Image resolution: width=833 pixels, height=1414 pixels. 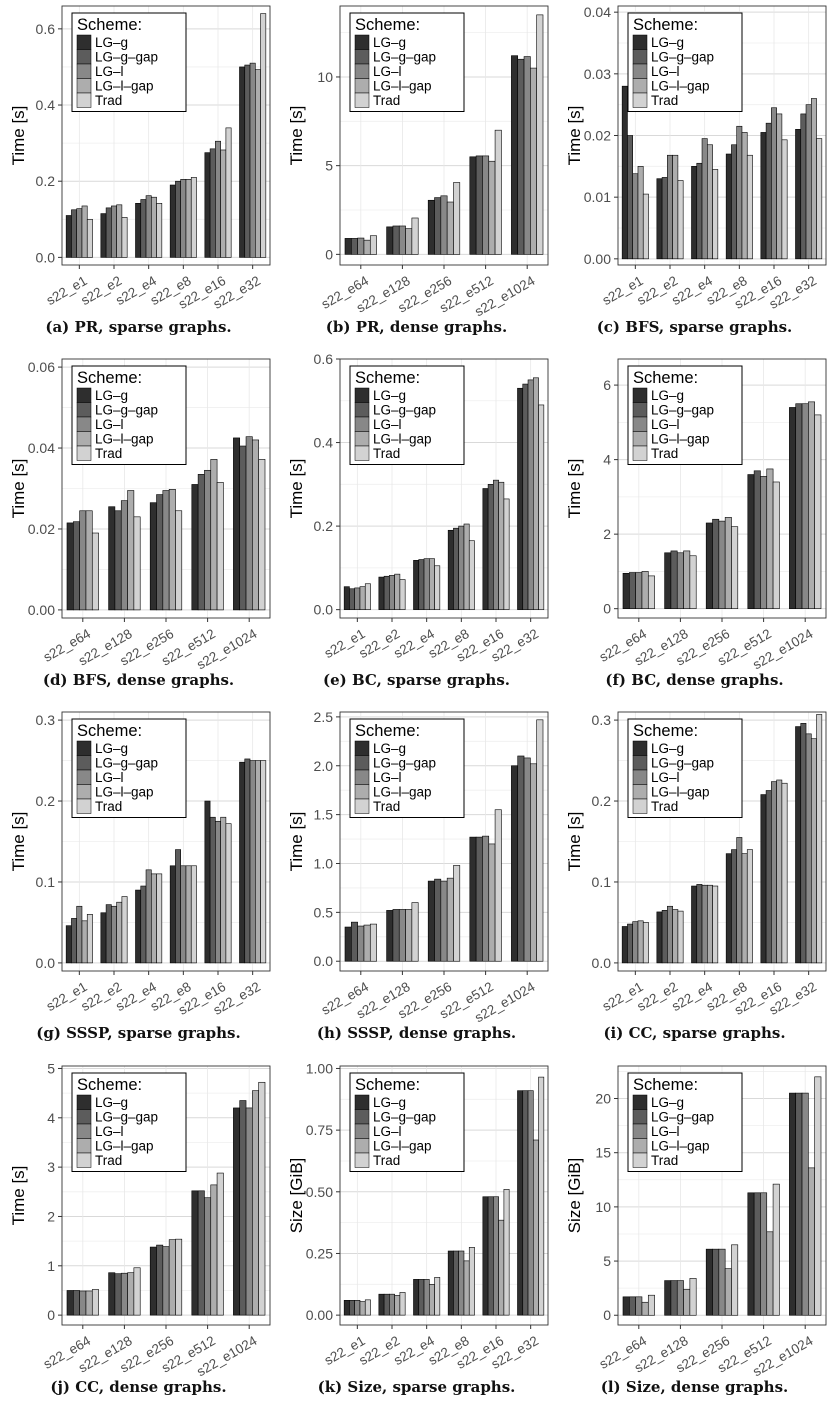 What do you see at coordinates (603, 1153) in the screenshot?
I see `y-tick-label: 15` at bounding box center [603, 1153].